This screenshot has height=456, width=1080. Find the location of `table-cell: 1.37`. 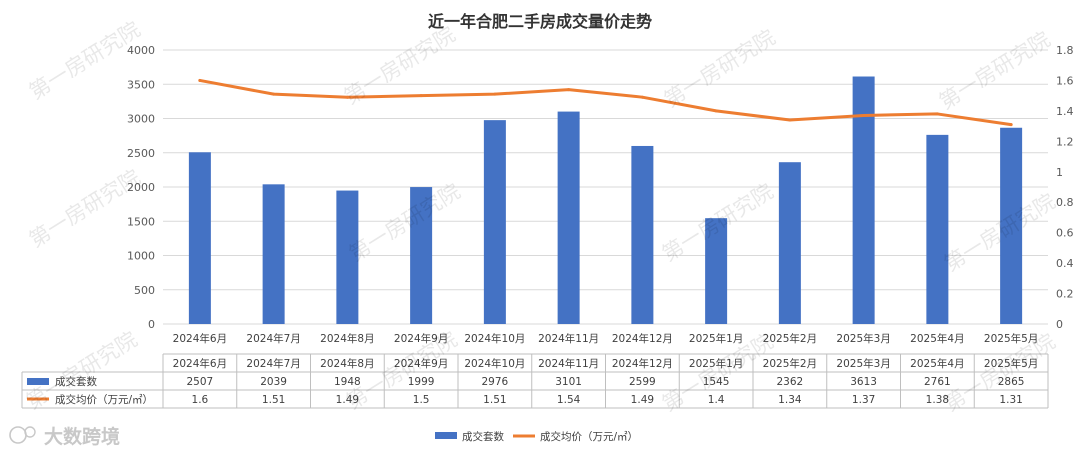

table-cell: 1.37 is located at coordinates (863, 400).